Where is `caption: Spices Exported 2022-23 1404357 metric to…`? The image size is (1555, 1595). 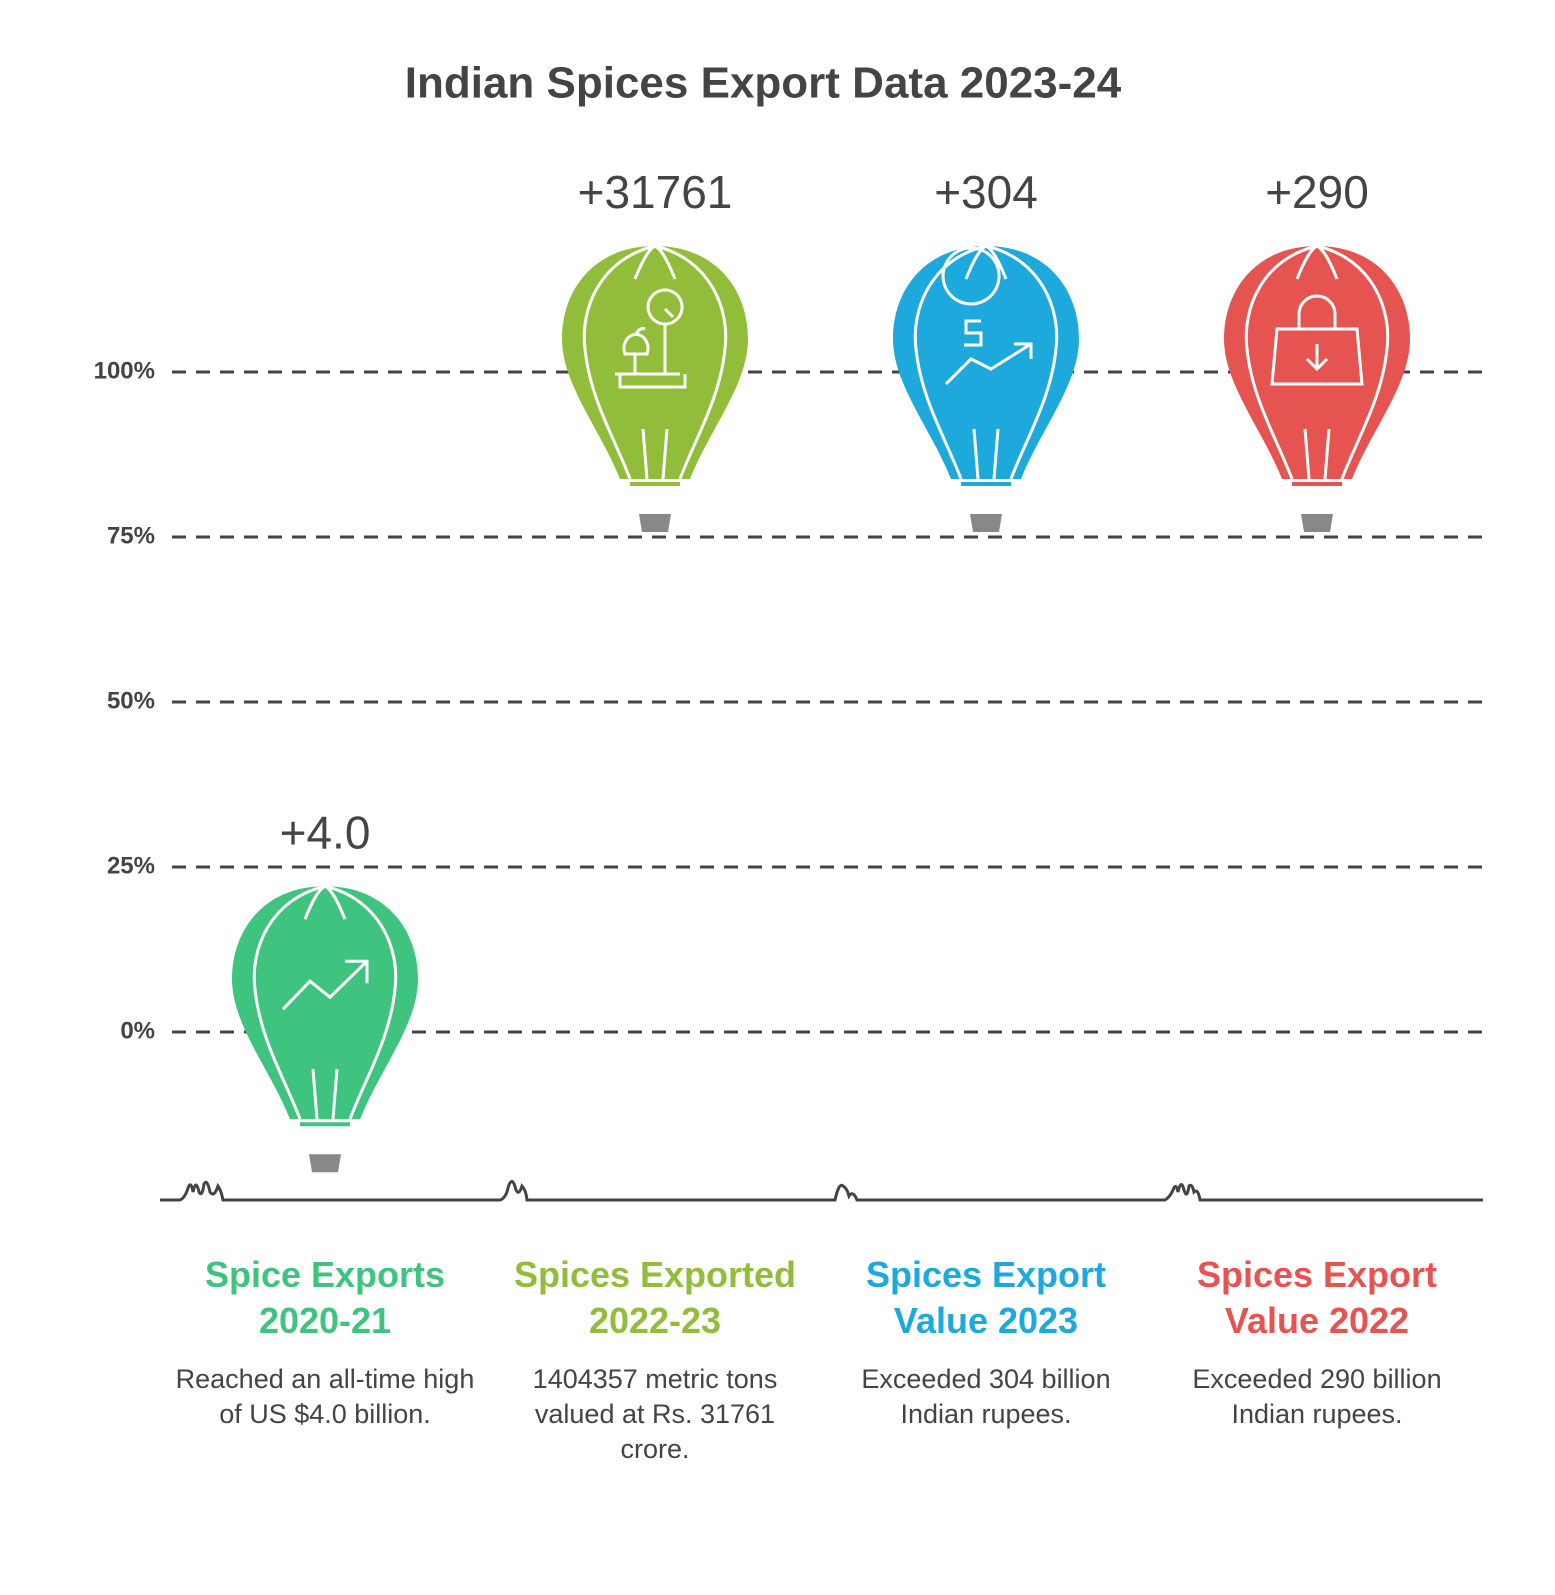
caption: Spices Exported 2022-23 1404357 metric to… is located at coordinates (655, 1359).